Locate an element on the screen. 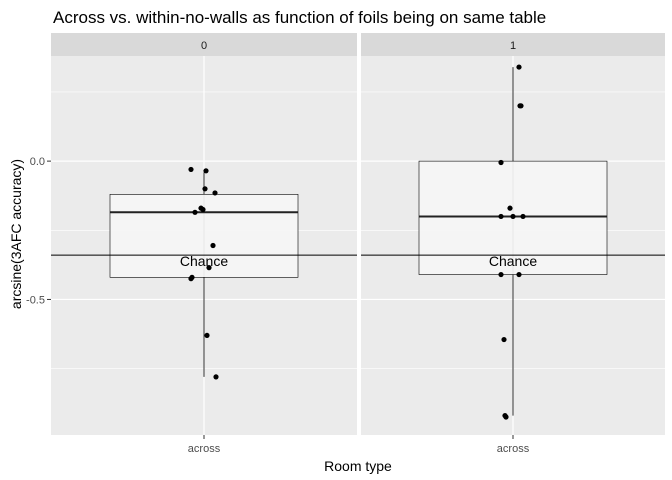 This screenshot has height=480, width=672. facet-strip-label: 0 is located at coordinates (204, 46).